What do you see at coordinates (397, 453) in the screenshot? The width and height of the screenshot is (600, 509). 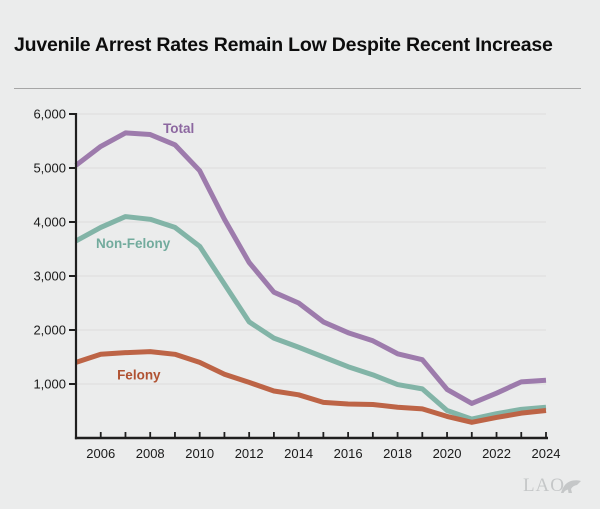 I see `x-tick-label: 2018` at bounding box center [397, 453].